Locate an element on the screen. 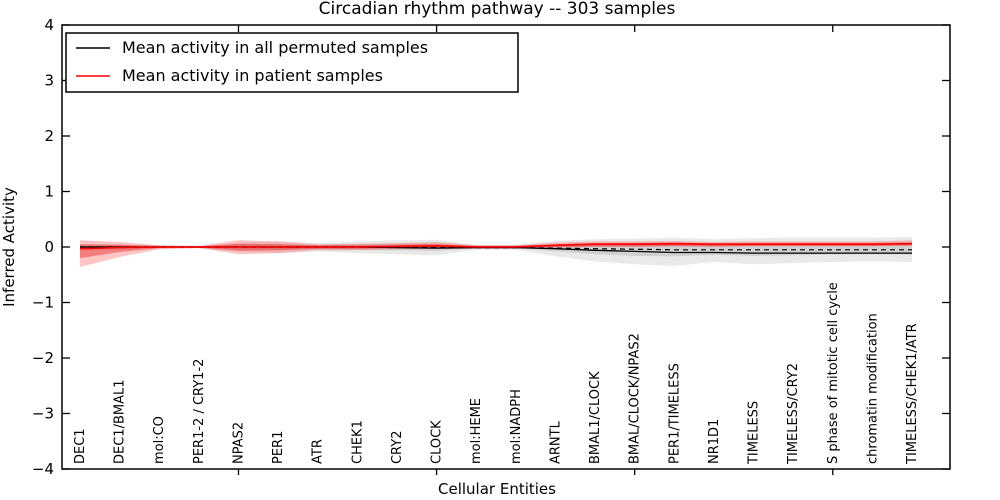 The width and height of the screenshot is (1000, 500). xtick-label-entity: mol:NADPH is located at coordinates (516, 426).